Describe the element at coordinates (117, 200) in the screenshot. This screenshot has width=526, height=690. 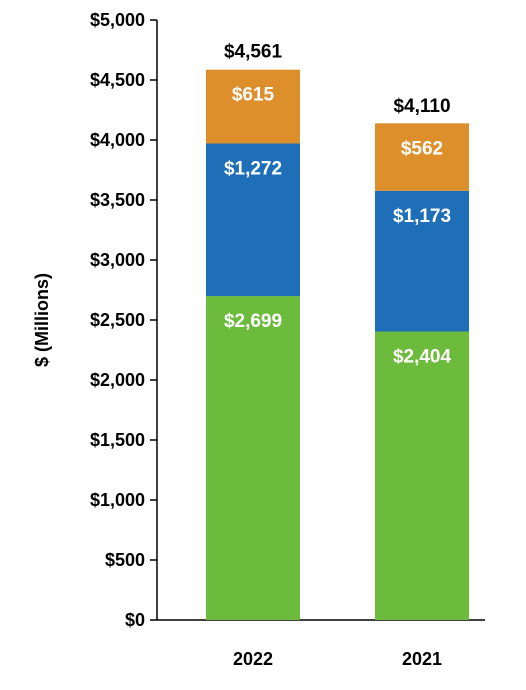
I see `y-tick-label: $3,500` at that location.